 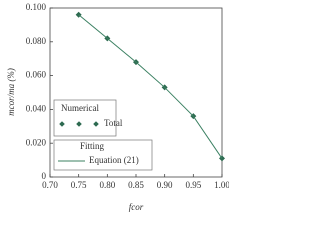 I want to click on x-axis-label: fcor, so click(x=136, y=207).